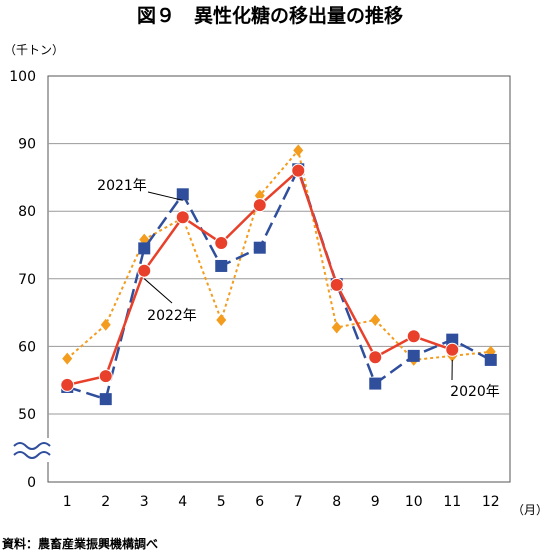 This screenshot has height=553, width=541. I want to click on y-tick-label: 0, so click(31, 483).